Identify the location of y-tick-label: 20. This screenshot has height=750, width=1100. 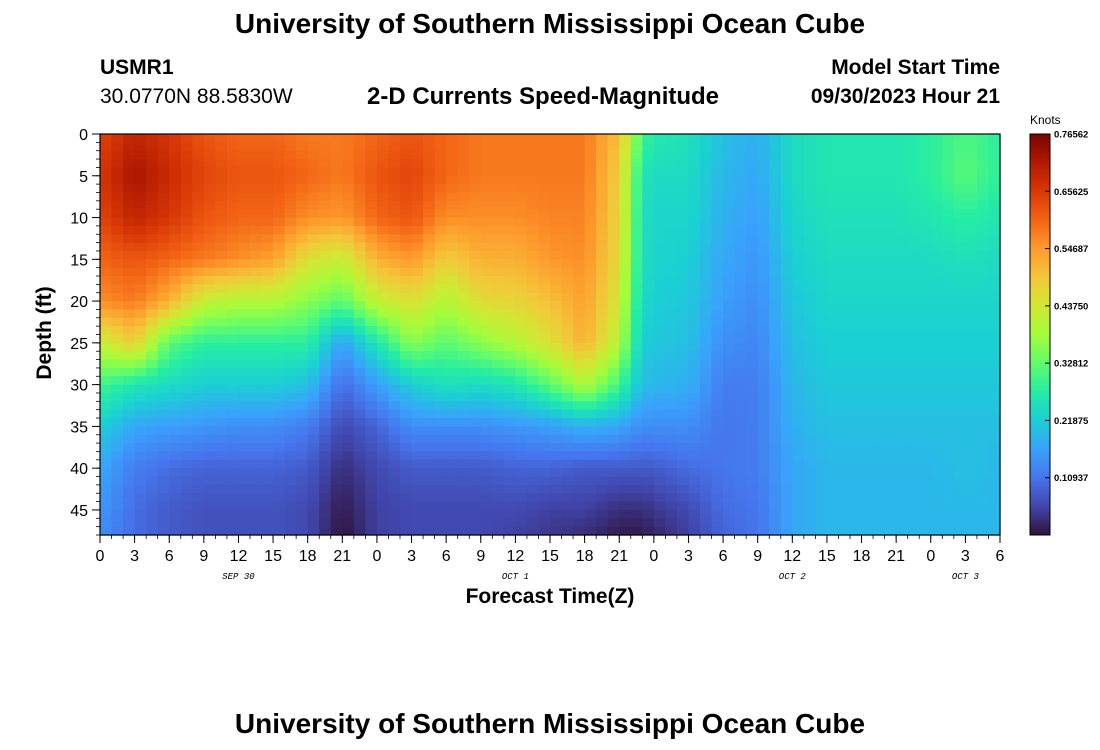
(79, 302).